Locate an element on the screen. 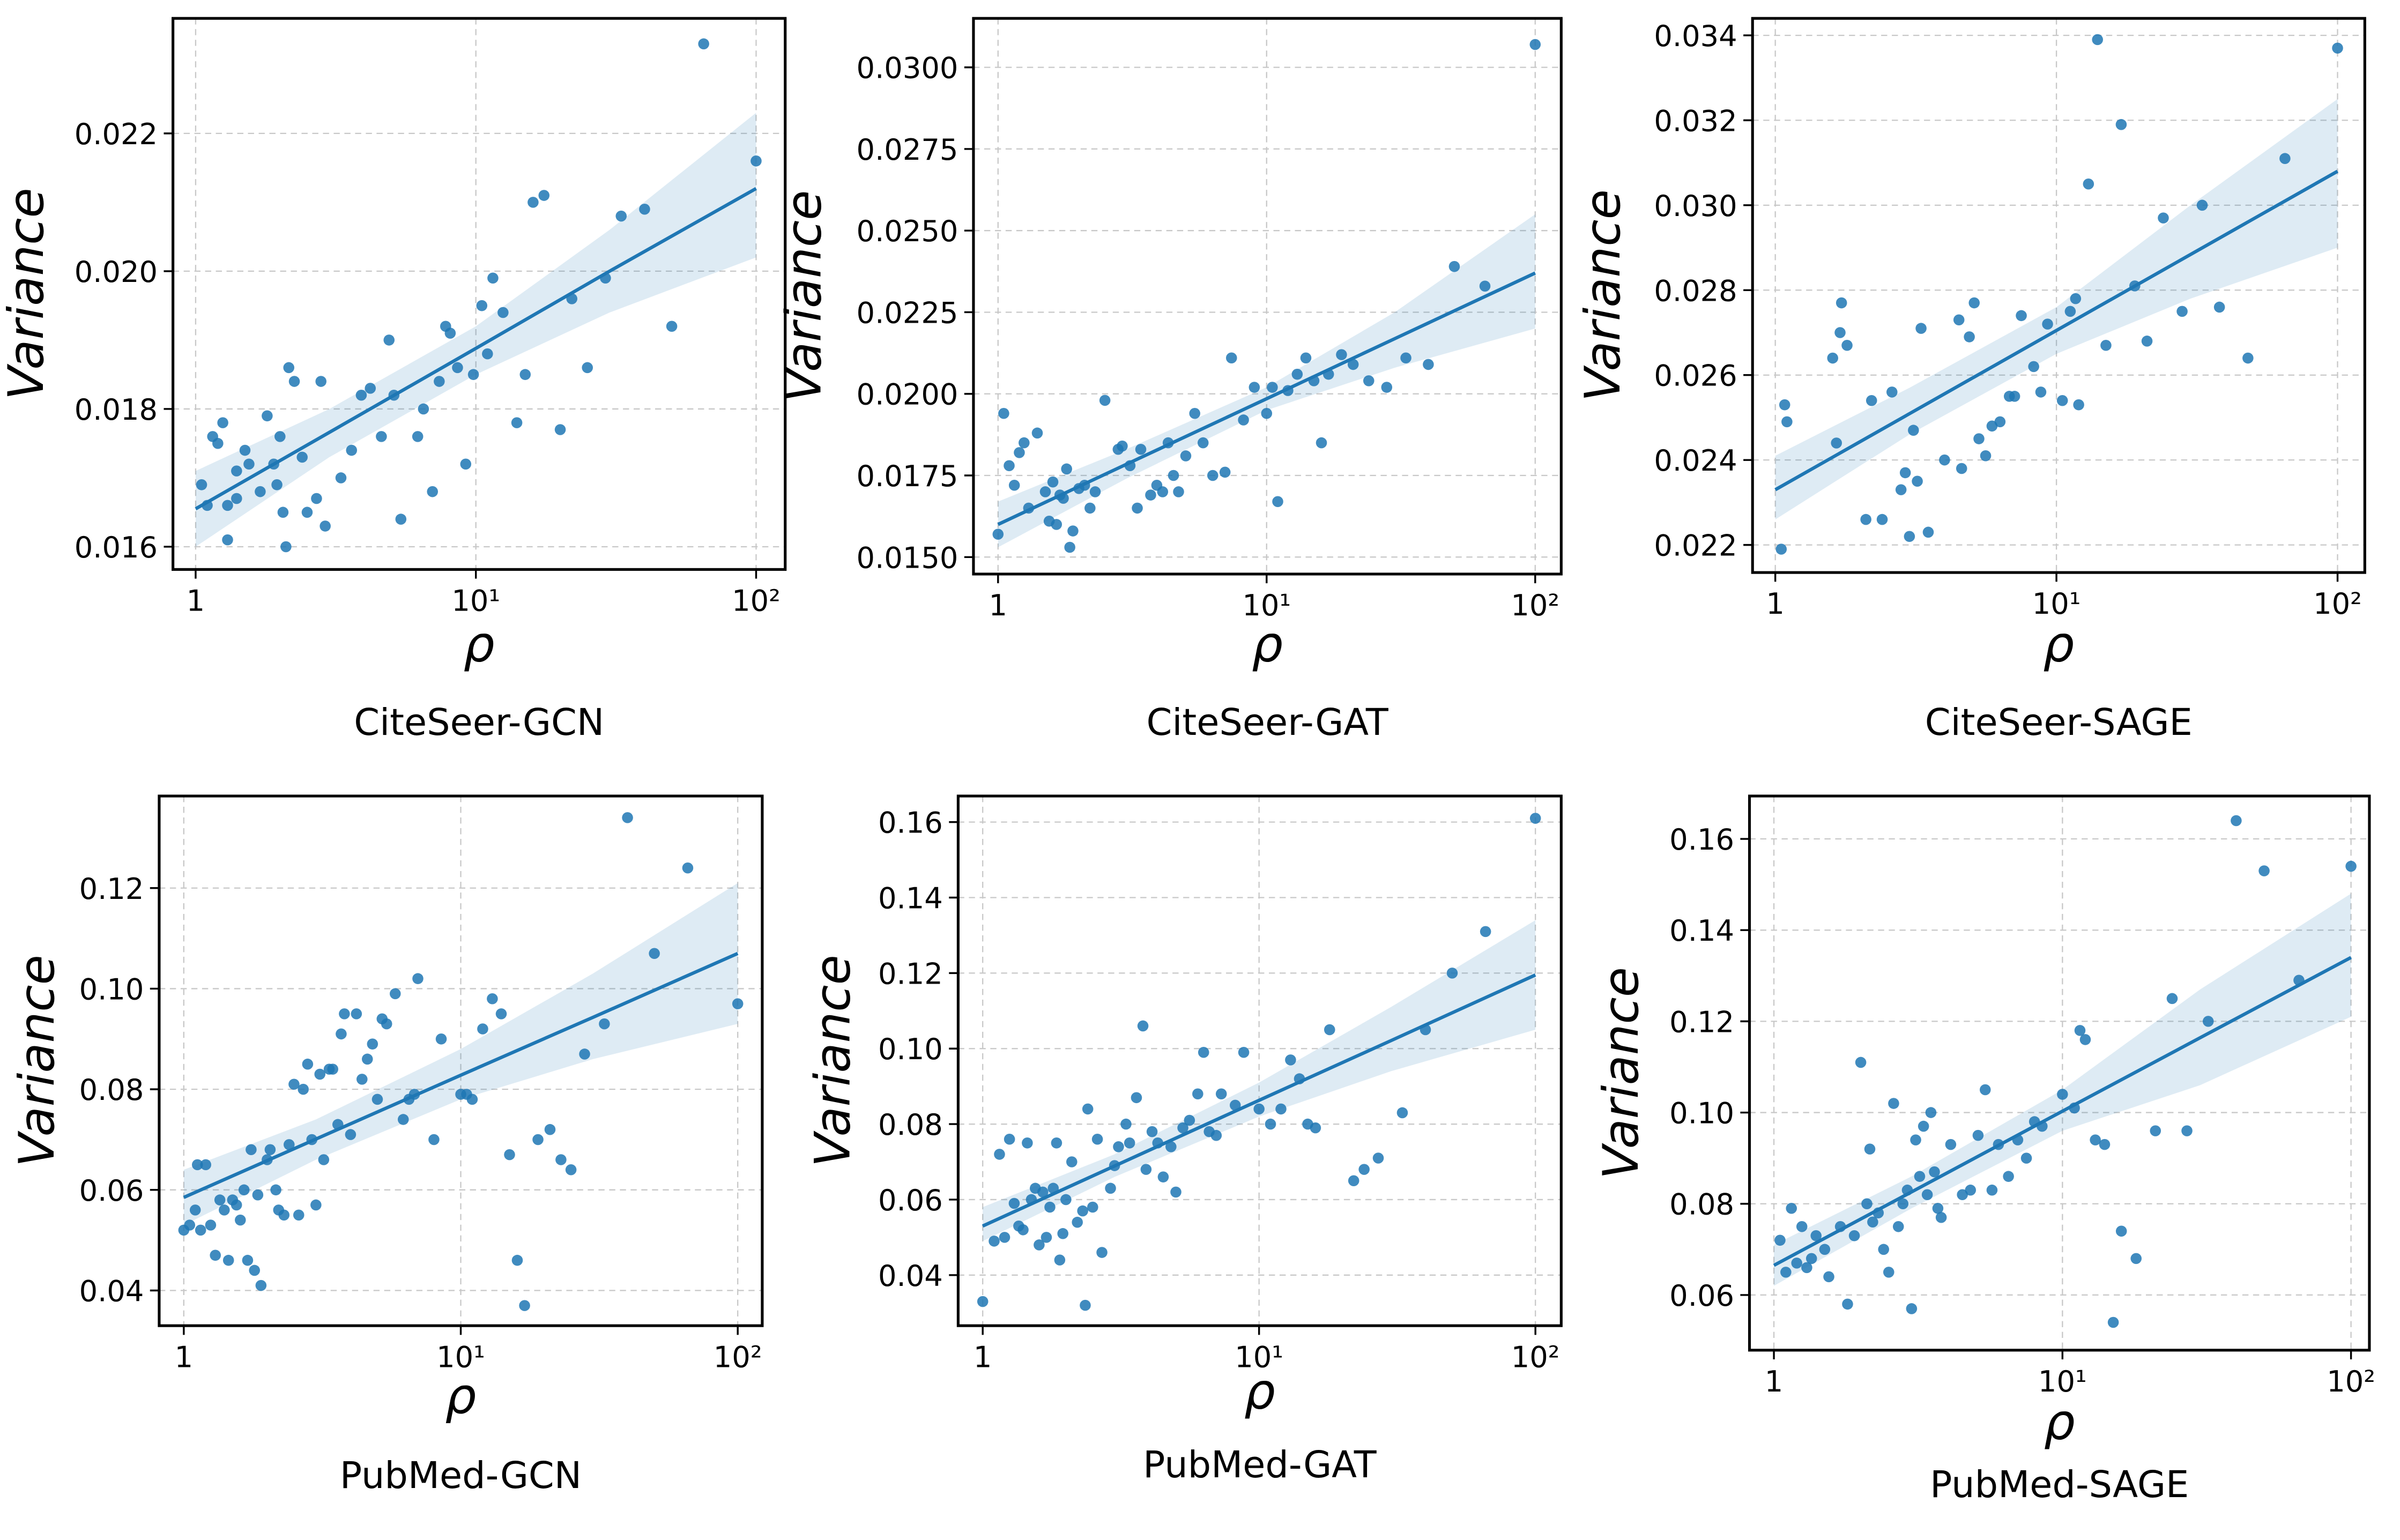  y-tick-label: 0.0150 is located at coordinates (907, 558).